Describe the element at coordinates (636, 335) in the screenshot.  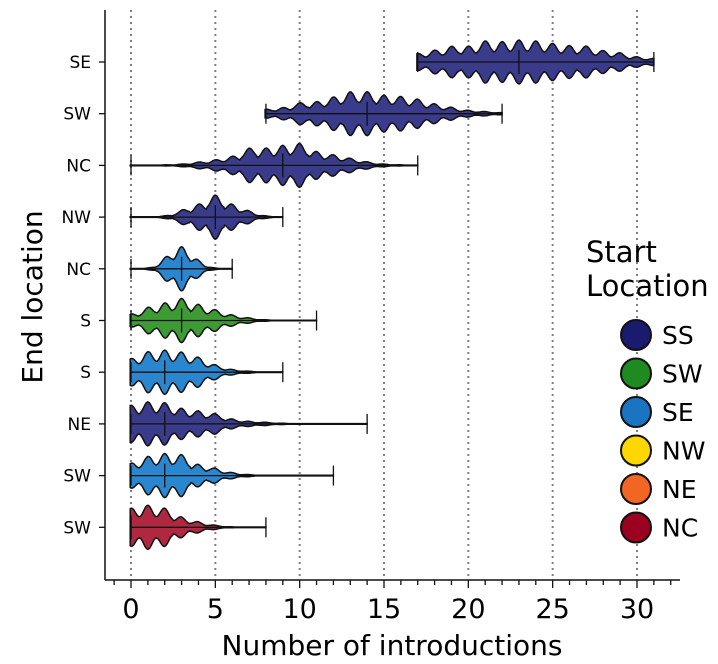
I see `legend-marker-ss` at that location.